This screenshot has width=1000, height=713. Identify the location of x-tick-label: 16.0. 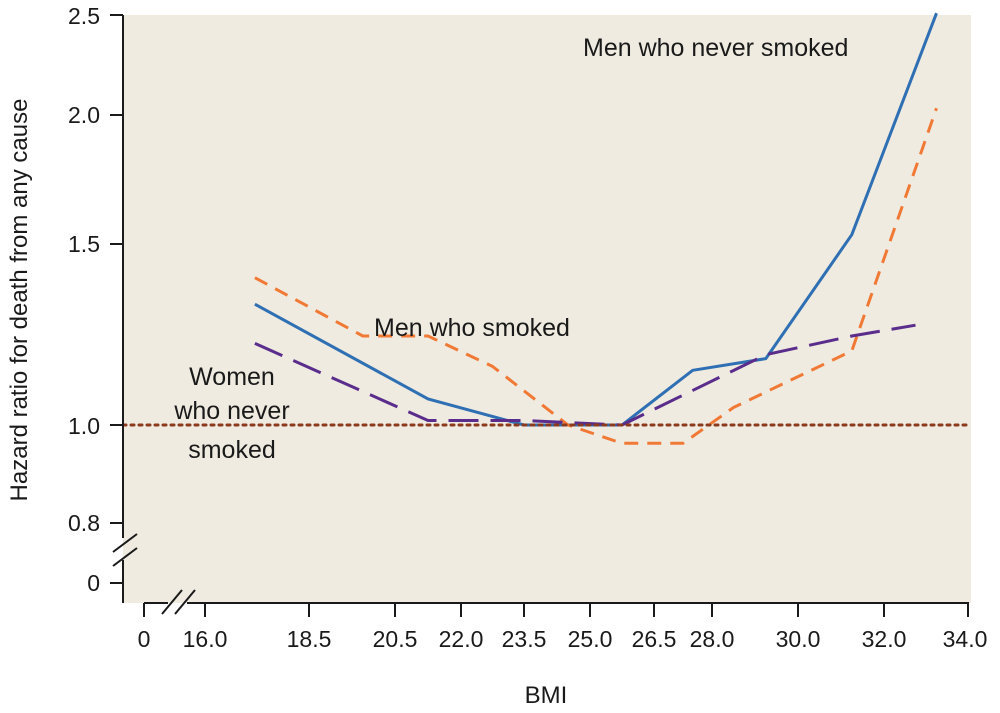
(205, 639).